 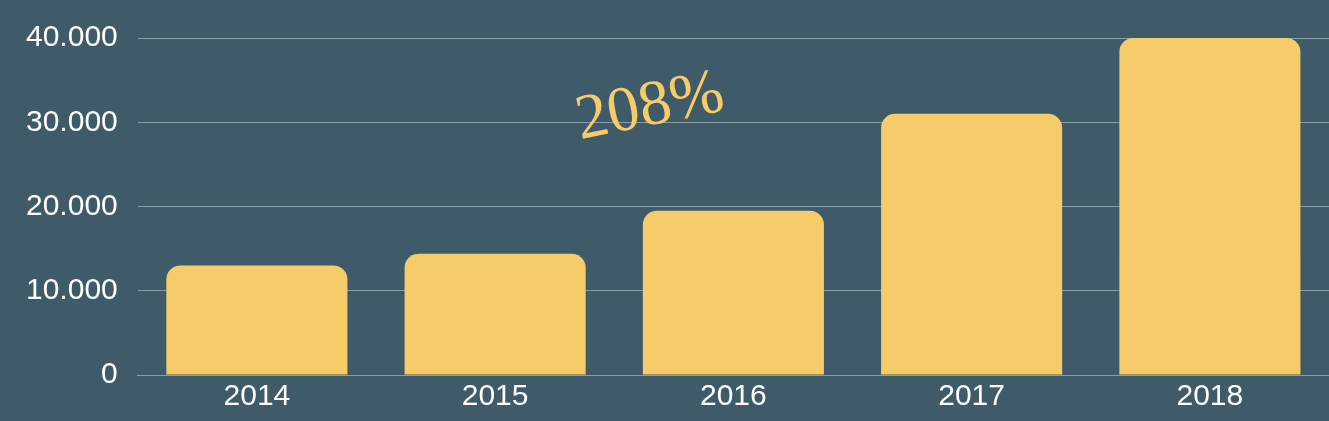 What do you see at coordinates (971, 395) in the screenshot?
I see `x-tick-label: 2017` at bounding box center [971, 395].